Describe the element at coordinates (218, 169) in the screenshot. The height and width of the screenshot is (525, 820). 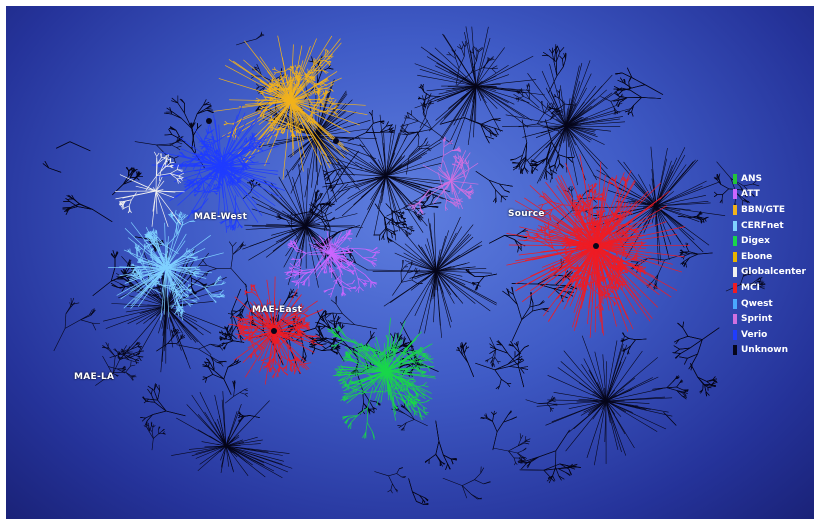
I see `verio-cluster` at that location.